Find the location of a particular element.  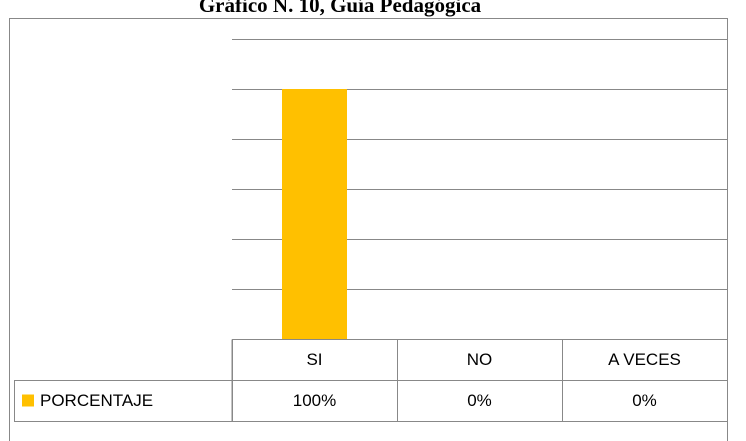

chart-title: Gráfico N. 10, Guía Pedagógica is located at coordinates (340, 8).